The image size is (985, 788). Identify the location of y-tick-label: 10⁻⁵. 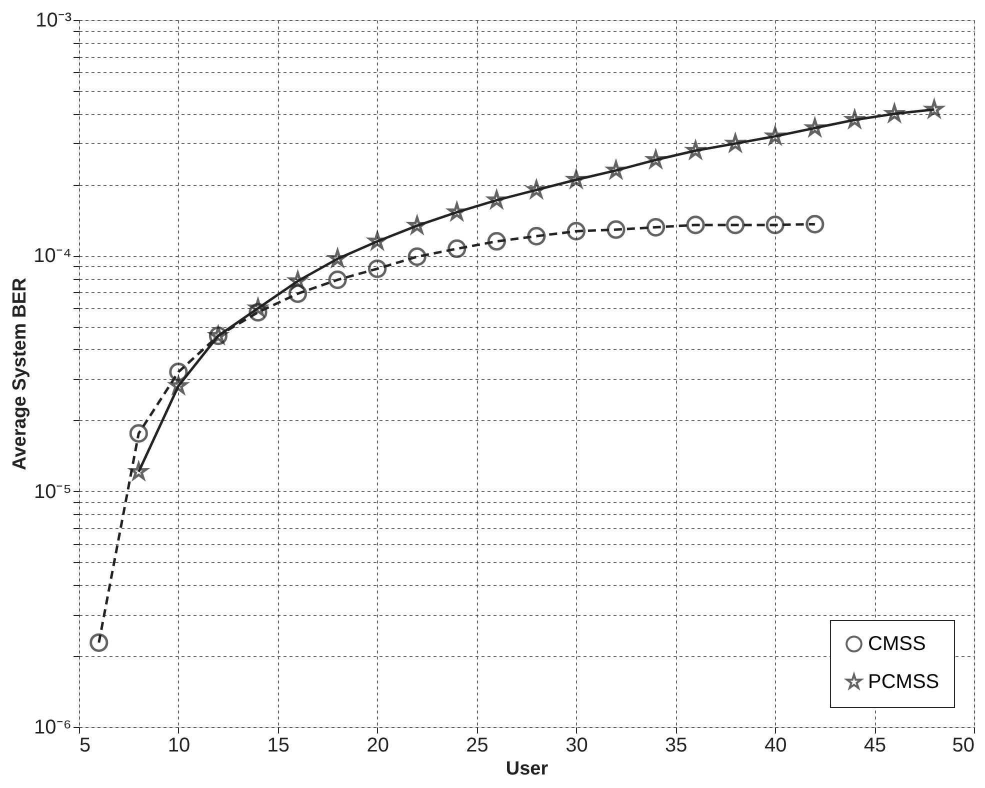
(53, 491).